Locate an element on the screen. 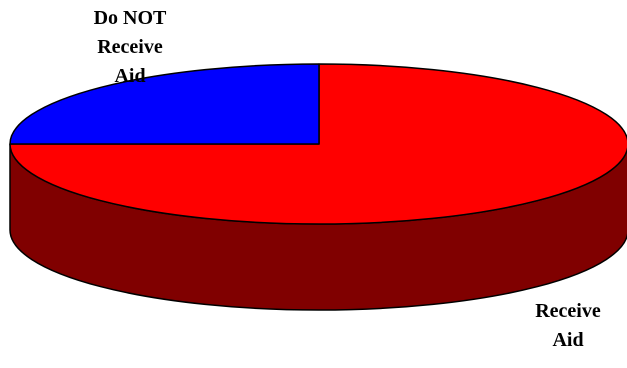 This screenshot has width=627, height=368. pie-slice is located at coordinates (164, 104).